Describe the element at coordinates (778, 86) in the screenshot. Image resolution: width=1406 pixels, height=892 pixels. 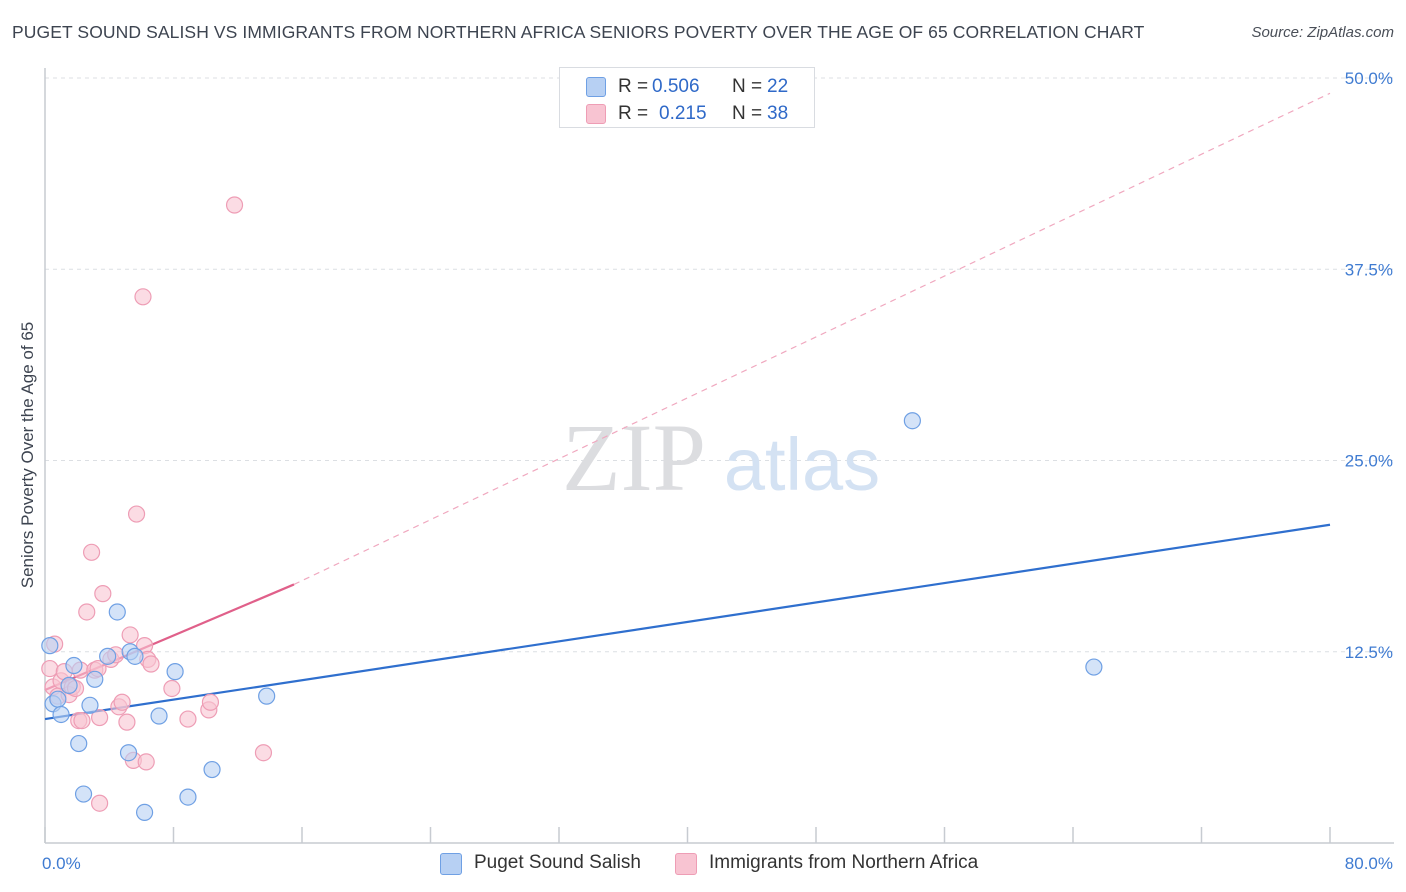
I see `legend-n-value-series1: 22` at that location.